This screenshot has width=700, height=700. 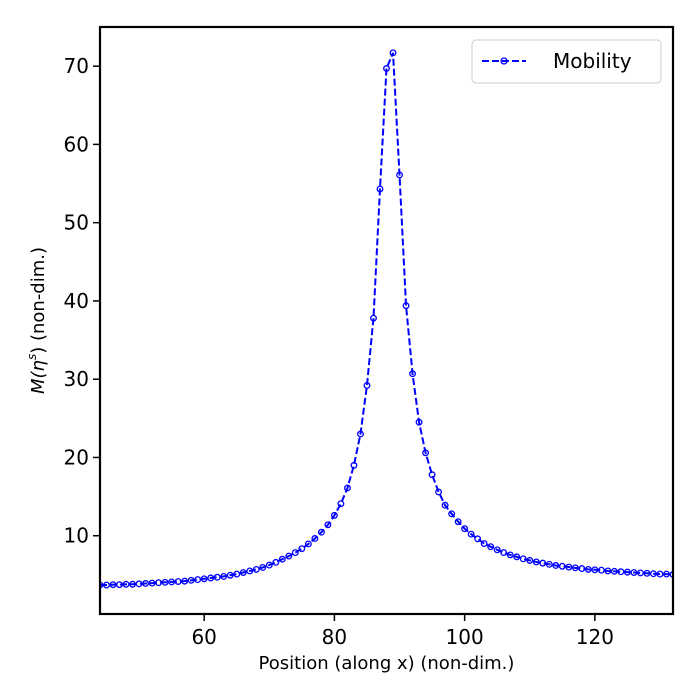 I want to click on y-axis-label-suffix: ) (non-dim.), so click(x=38, y=300).